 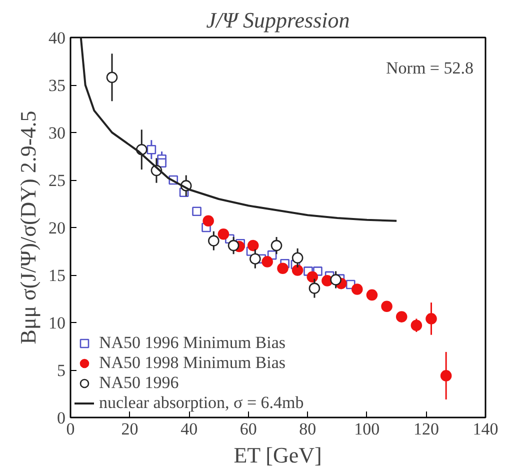 What do you see at coordinates (189, 429) in the screenshot?
I see `x-tick-label: 40` at bounding box center [189, 429].